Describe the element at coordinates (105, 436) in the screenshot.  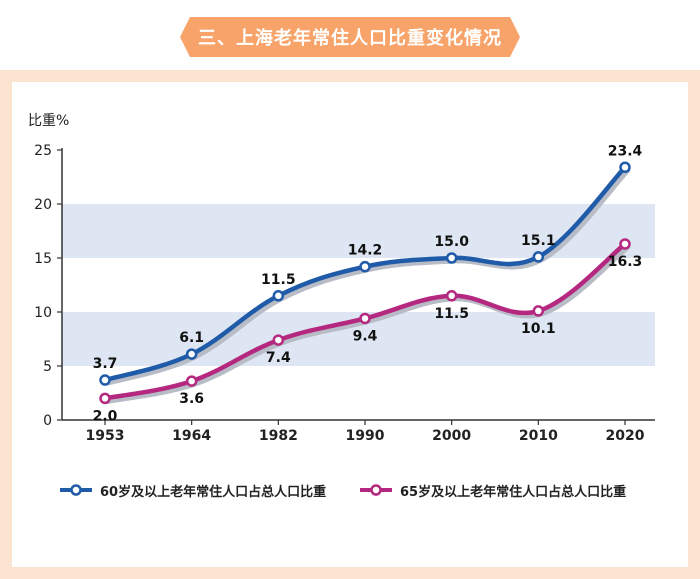
I see `x-tick-label: 1953` at that location.